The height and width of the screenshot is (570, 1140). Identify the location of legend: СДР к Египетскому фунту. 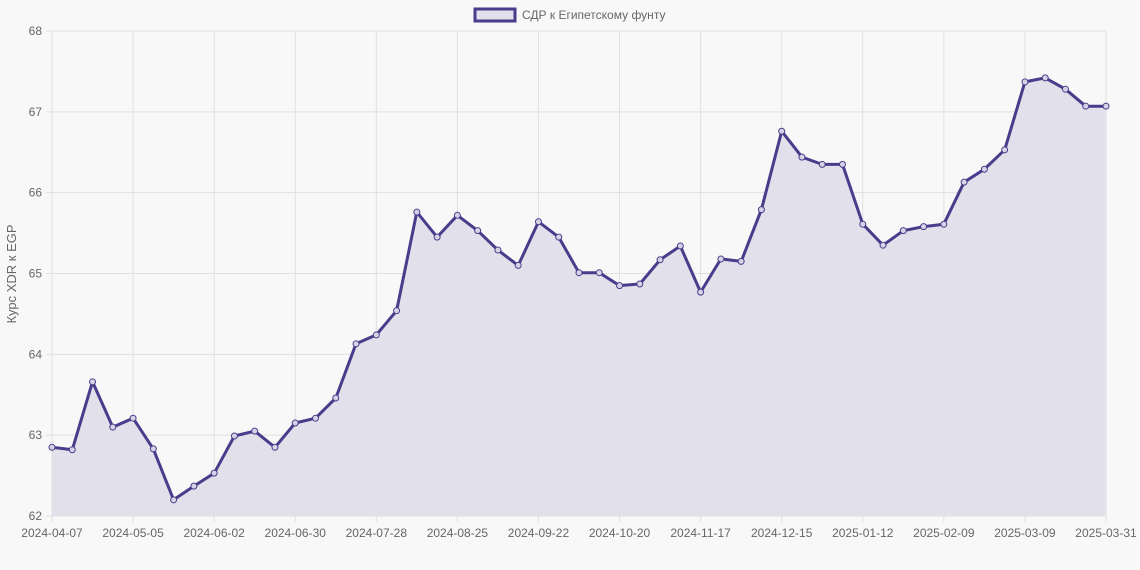
(569, 15).